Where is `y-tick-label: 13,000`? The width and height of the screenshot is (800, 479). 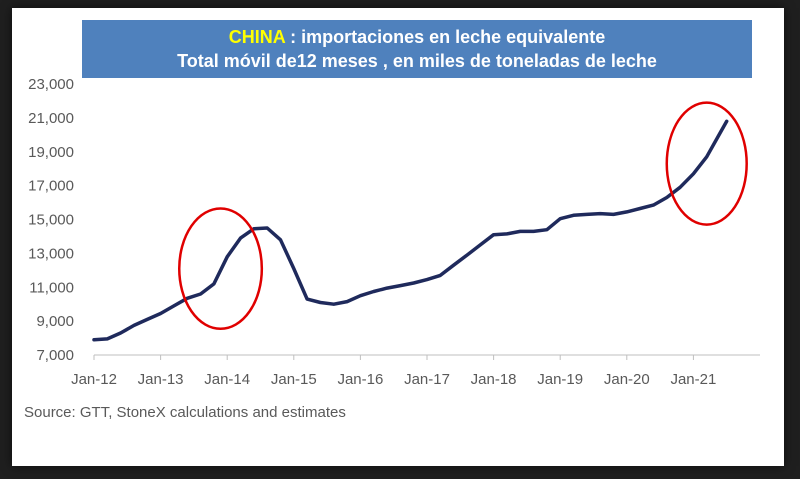
y-tick-label: 13,000 is located at coordinates (51, 253).